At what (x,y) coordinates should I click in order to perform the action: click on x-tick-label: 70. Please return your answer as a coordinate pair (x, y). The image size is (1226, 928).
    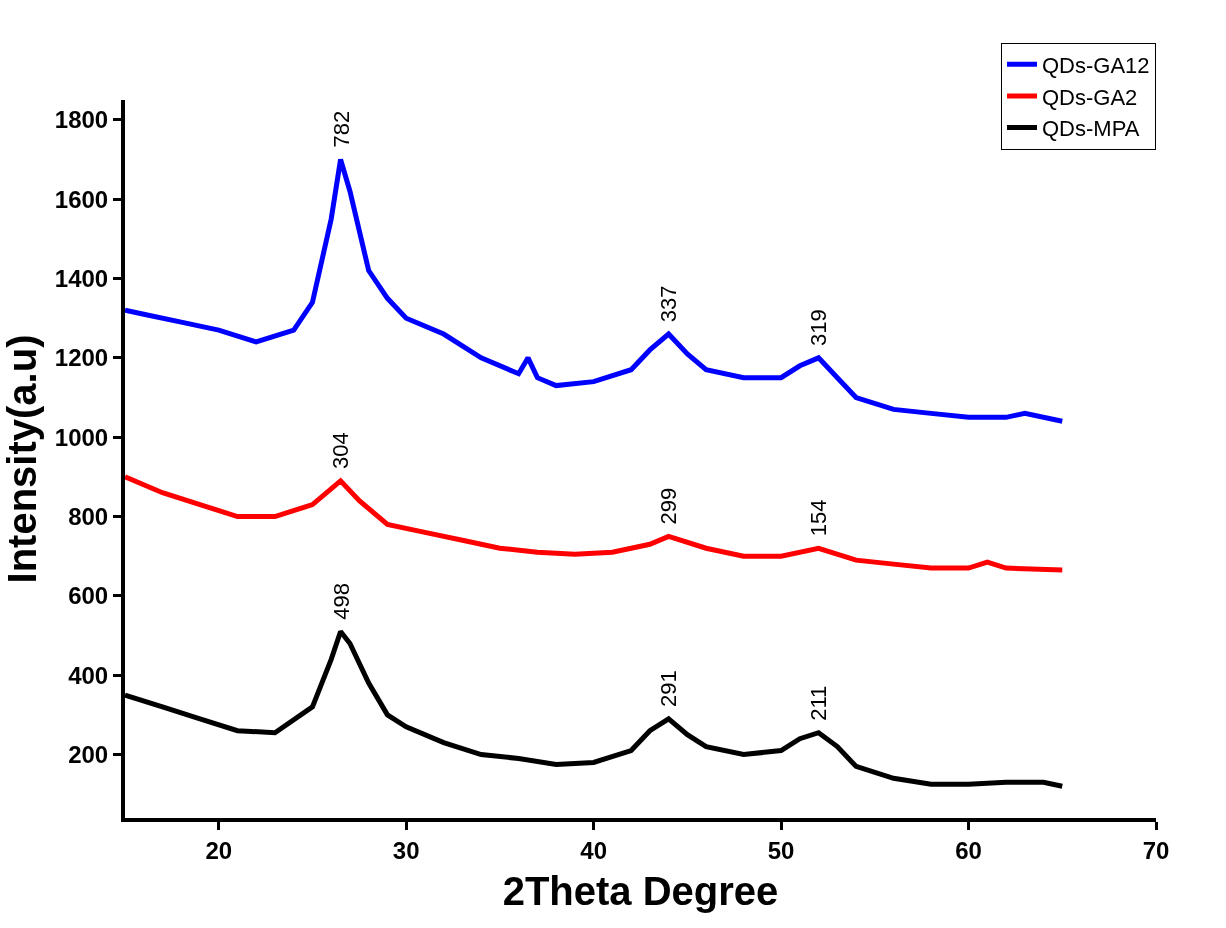
    Looking at the image, I should click on (1156, 850).